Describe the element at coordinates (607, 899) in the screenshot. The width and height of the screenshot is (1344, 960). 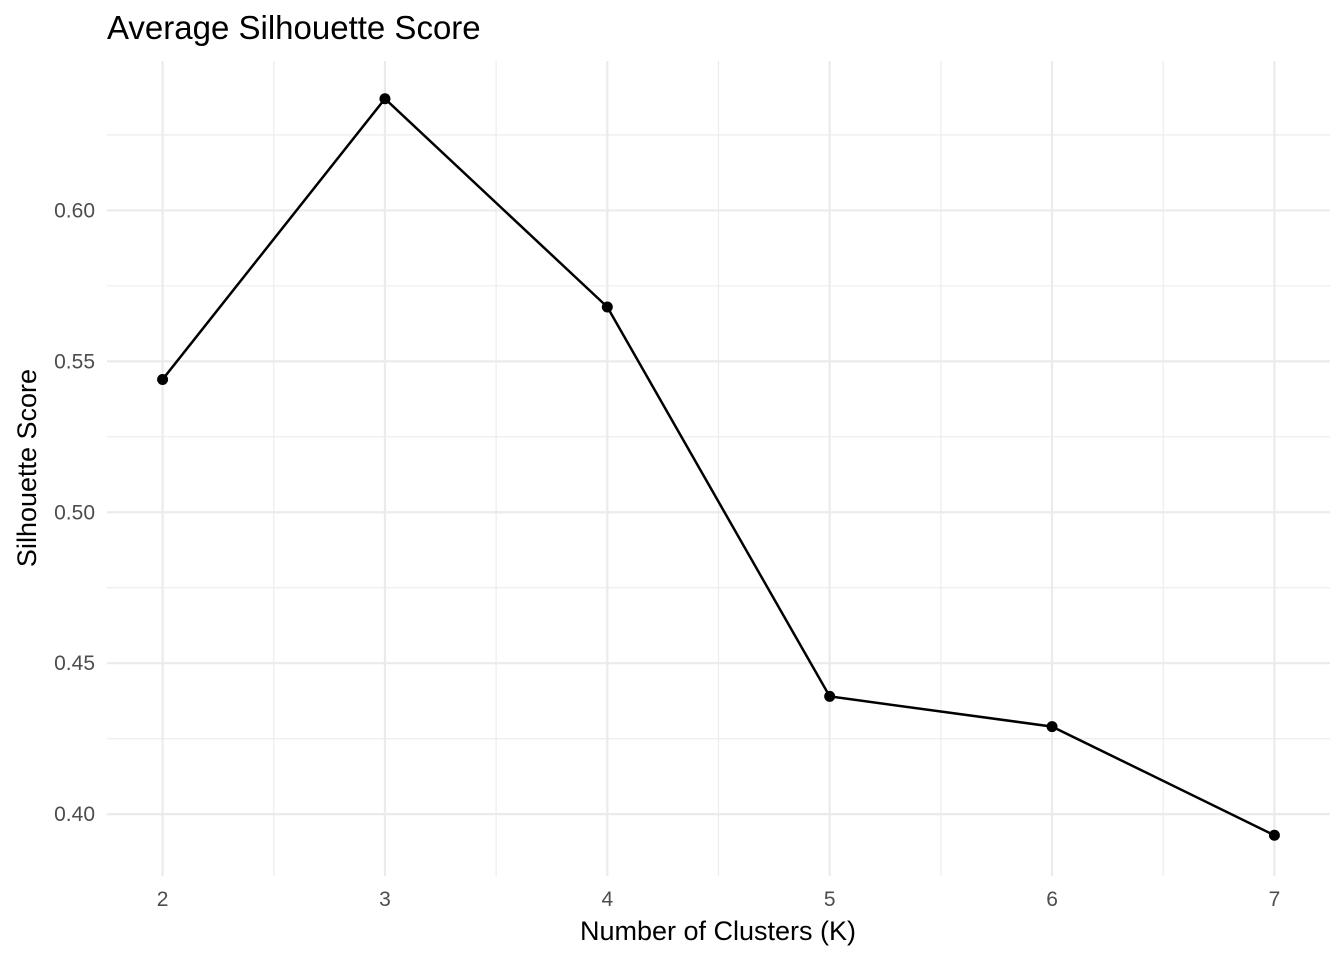
I see `x-tick-label: 4` at that location.